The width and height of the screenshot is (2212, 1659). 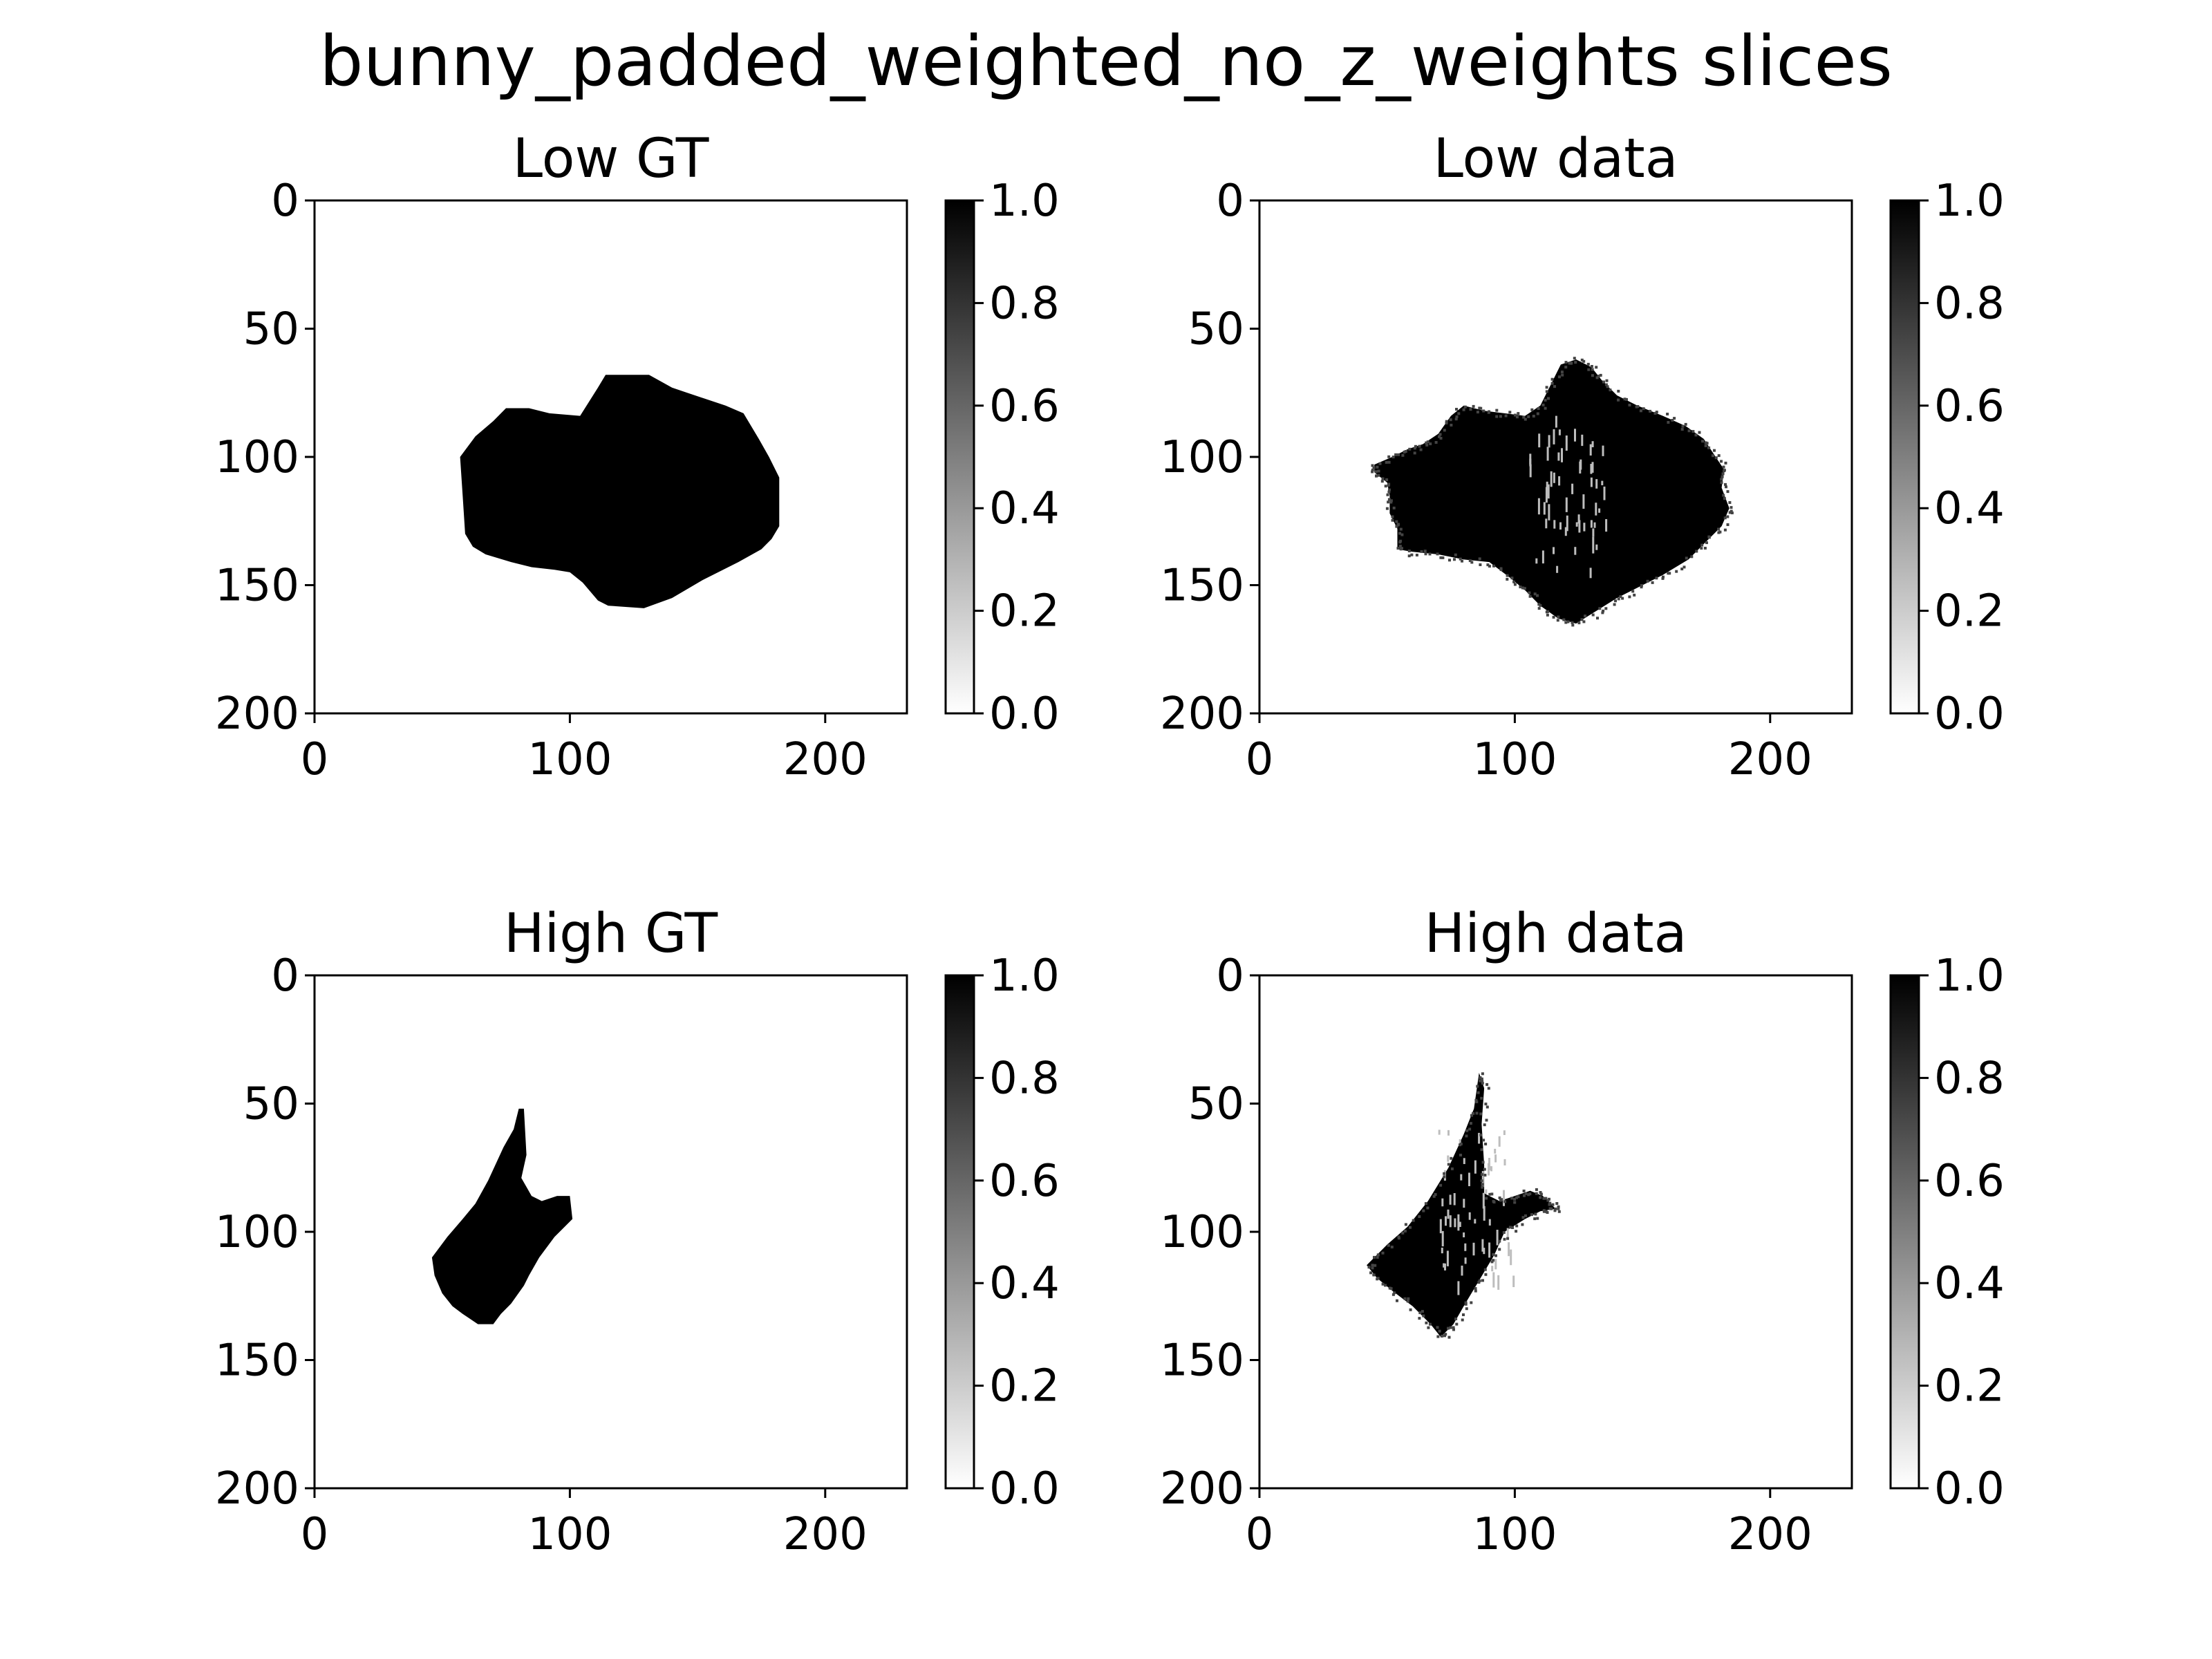 What do you see at coordinates (1947, 1232) in the screenshot?
I see `colorbar: 0.0 0.2 0.4 0.6 0.8 1.0` at bounding box center [1947, 1232].